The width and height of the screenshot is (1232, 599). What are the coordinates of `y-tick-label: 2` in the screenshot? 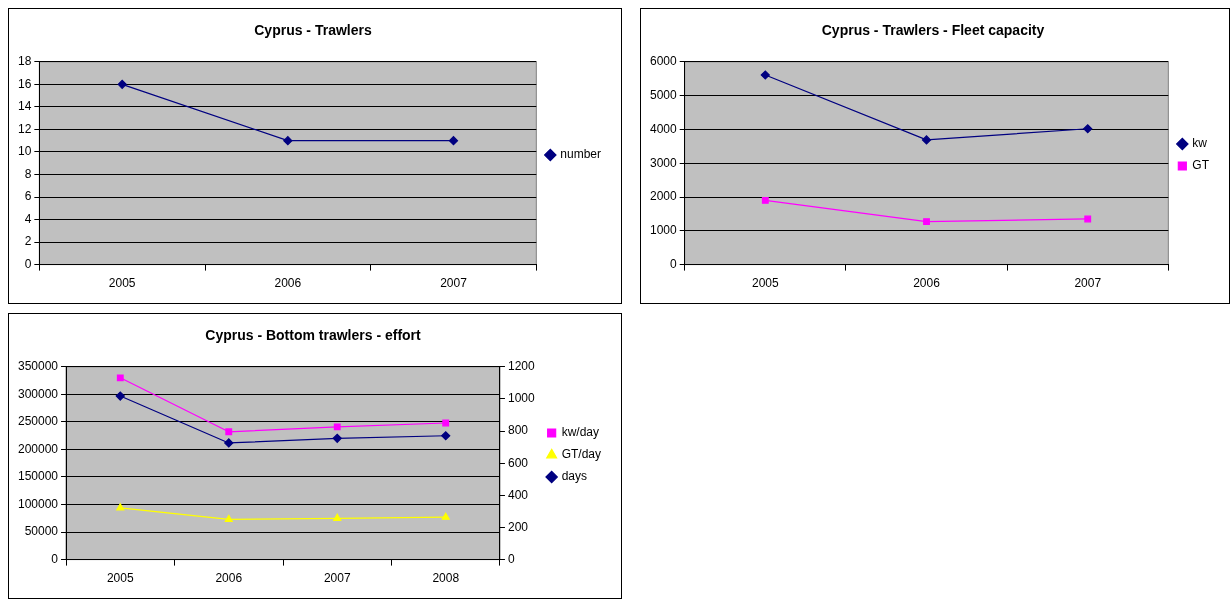 It's located at (28, 241).